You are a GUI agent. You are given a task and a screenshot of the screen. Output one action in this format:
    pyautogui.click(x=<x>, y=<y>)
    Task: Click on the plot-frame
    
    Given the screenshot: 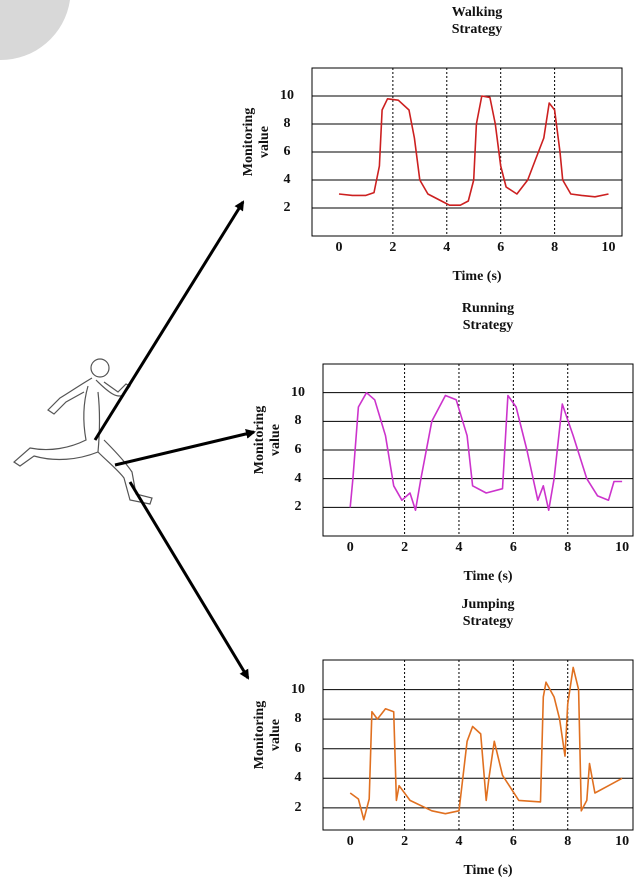 What is the action you would take?
    pyautogui.click(x=478, y=745)
    